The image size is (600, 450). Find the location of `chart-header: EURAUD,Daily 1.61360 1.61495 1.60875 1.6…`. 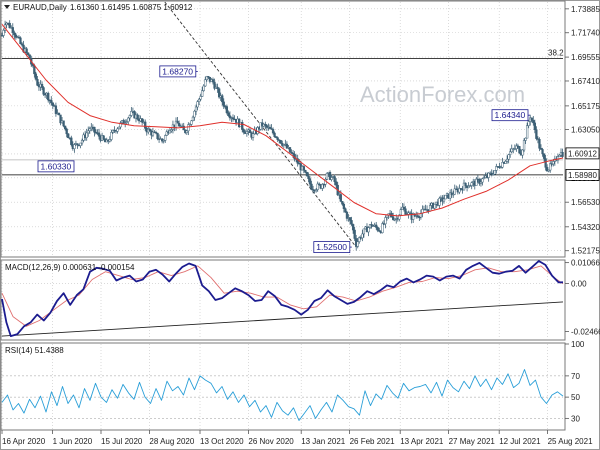

chart-header: EURAUD,Daily 1.61360 1.61495 1.60875 1.6… is located at coordinates (98, 7).